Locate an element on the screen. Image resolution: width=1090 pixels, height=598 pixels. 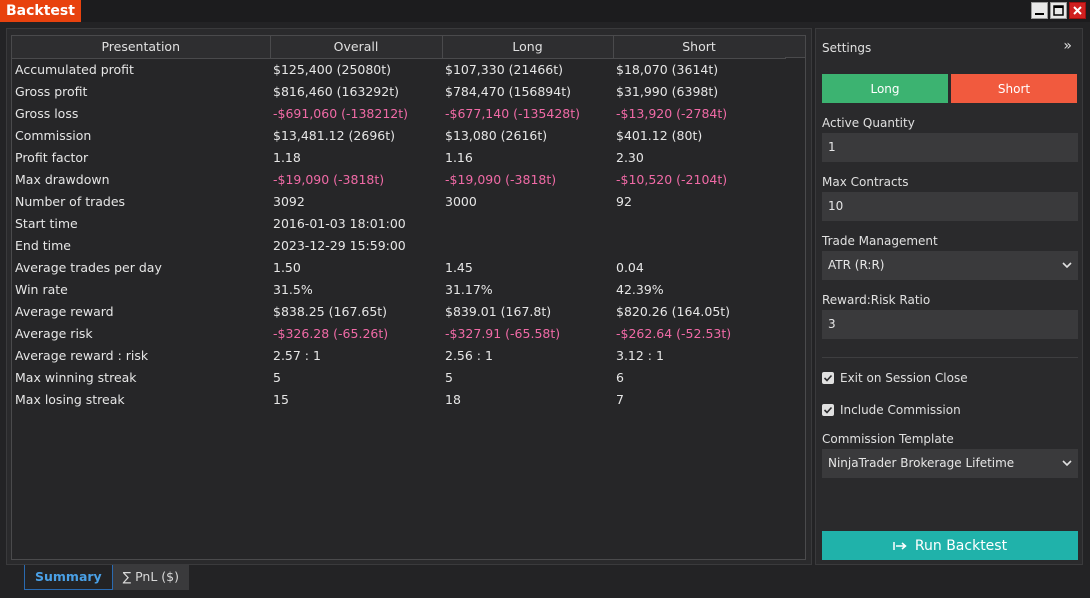
tab-pnl: ∑ PnL ($) is located at coordinates (150, 577).